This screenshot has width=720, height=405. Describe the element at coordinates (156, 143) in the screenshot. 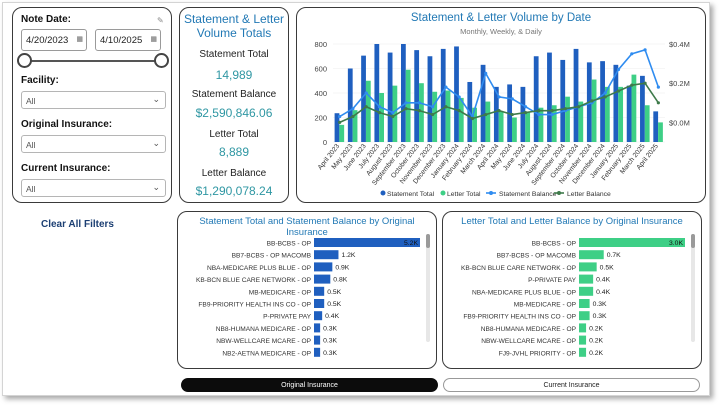

I see `chevron-down-icon: ⌄` at that location.